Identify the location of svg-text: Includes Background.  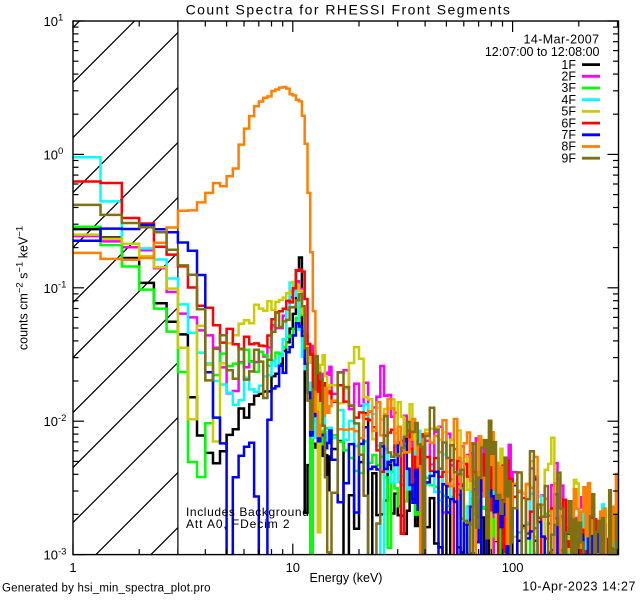
(247, 512).